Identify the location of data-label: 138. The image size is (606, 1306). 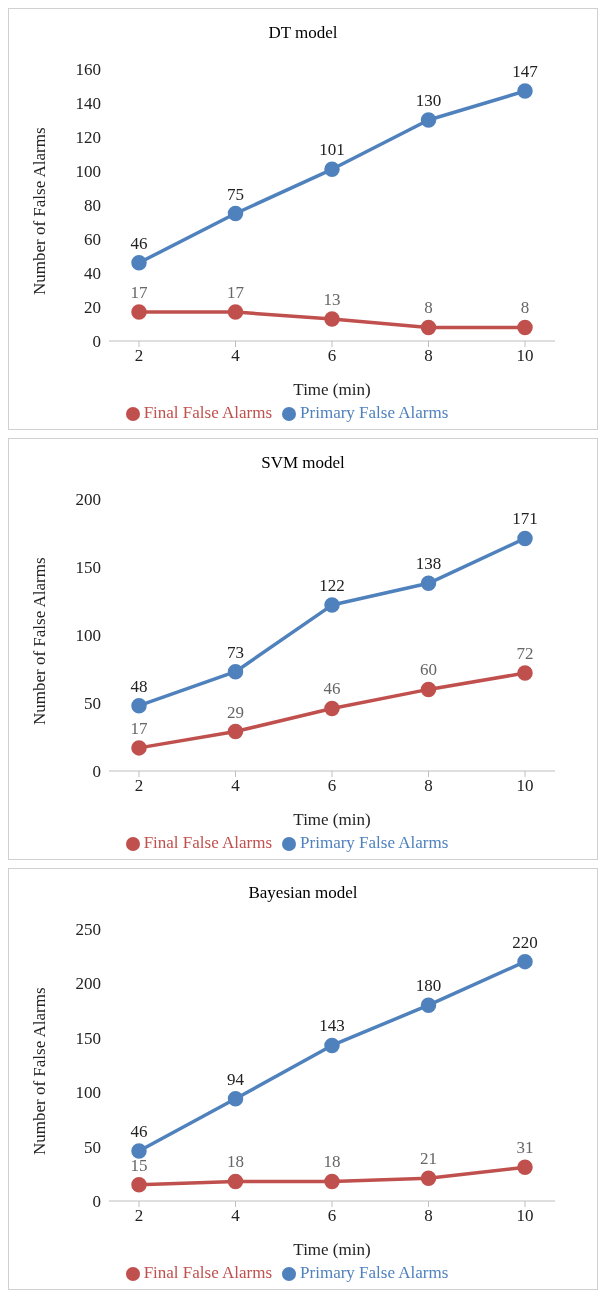
(428, 564).